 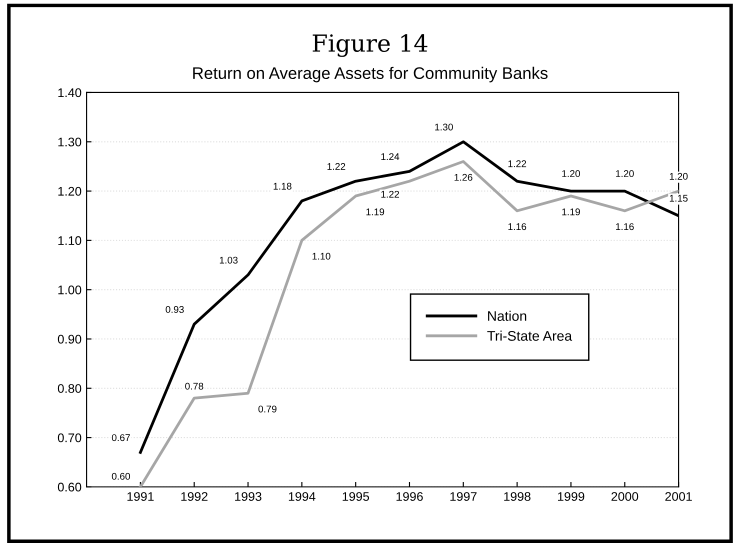 What do you see at coordinates (70, 191) in the screenshot?
I see `y-tick-label: 1.20` at bounding box center [70, 191].